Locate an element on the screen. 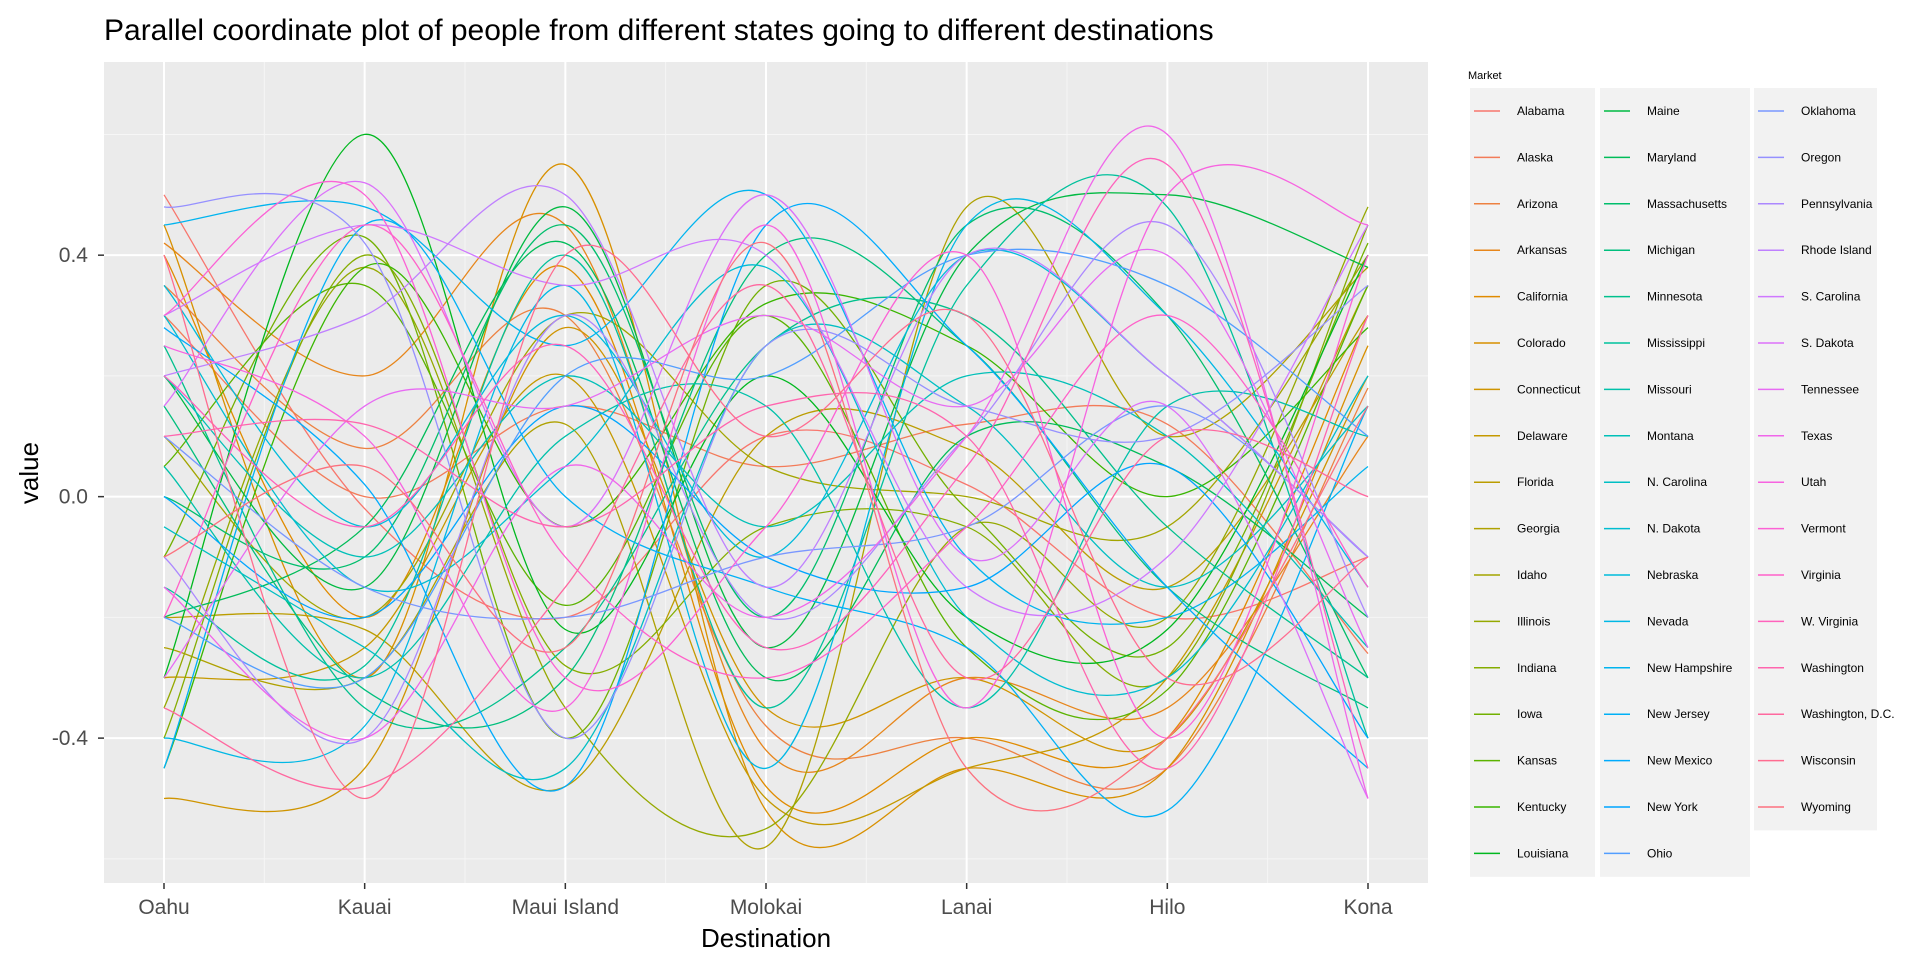  legend-label-connecticut: Connecticut is located at coordinates (1549, 389).